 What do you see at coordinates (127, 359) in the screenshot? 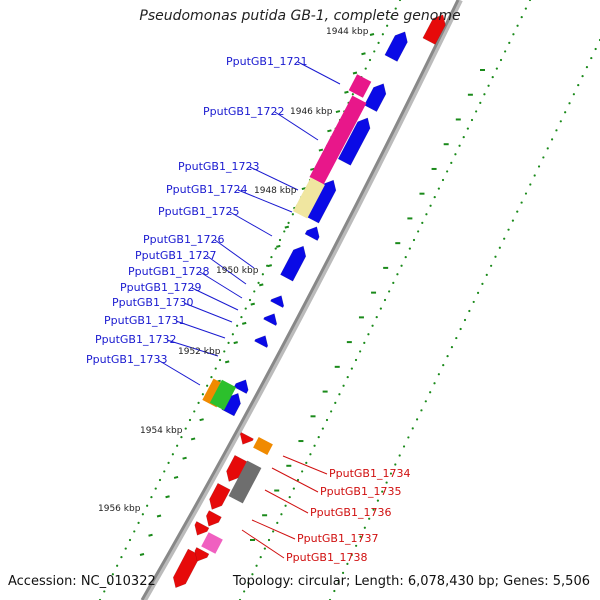
I see `gene-label-forward: PputGB1_1733` at bounding box center [127, 359].